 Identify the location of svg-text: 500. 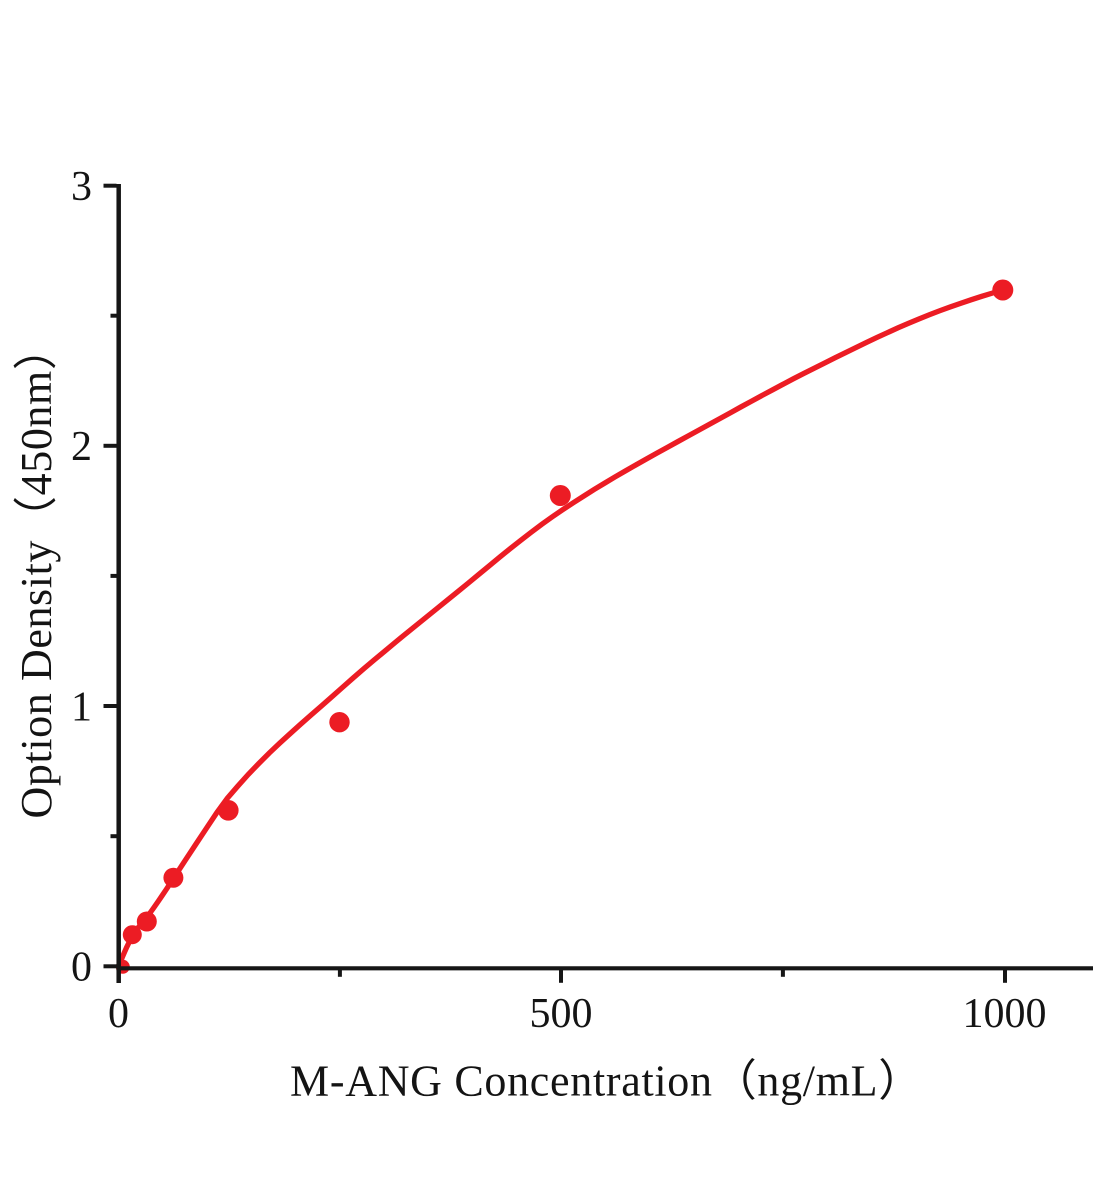
(561, 1014).